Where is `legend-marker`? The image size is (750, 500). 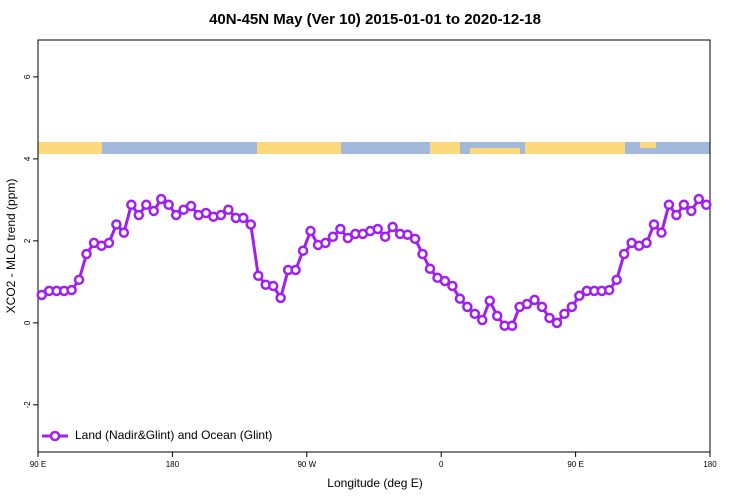 legend-marker is located at coordinates (55, 436).